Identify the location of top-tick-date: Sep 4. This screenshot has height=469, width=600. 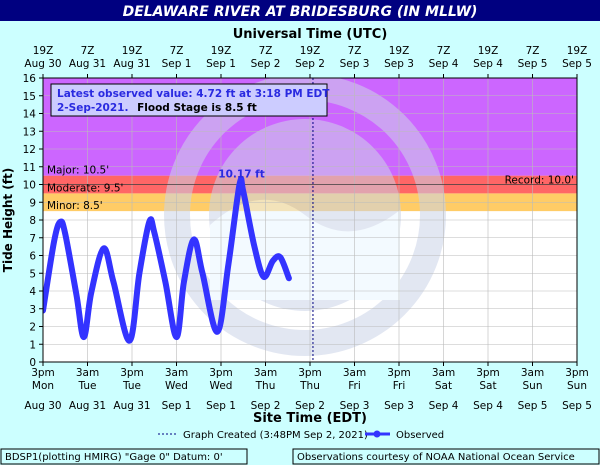
(444, 64).